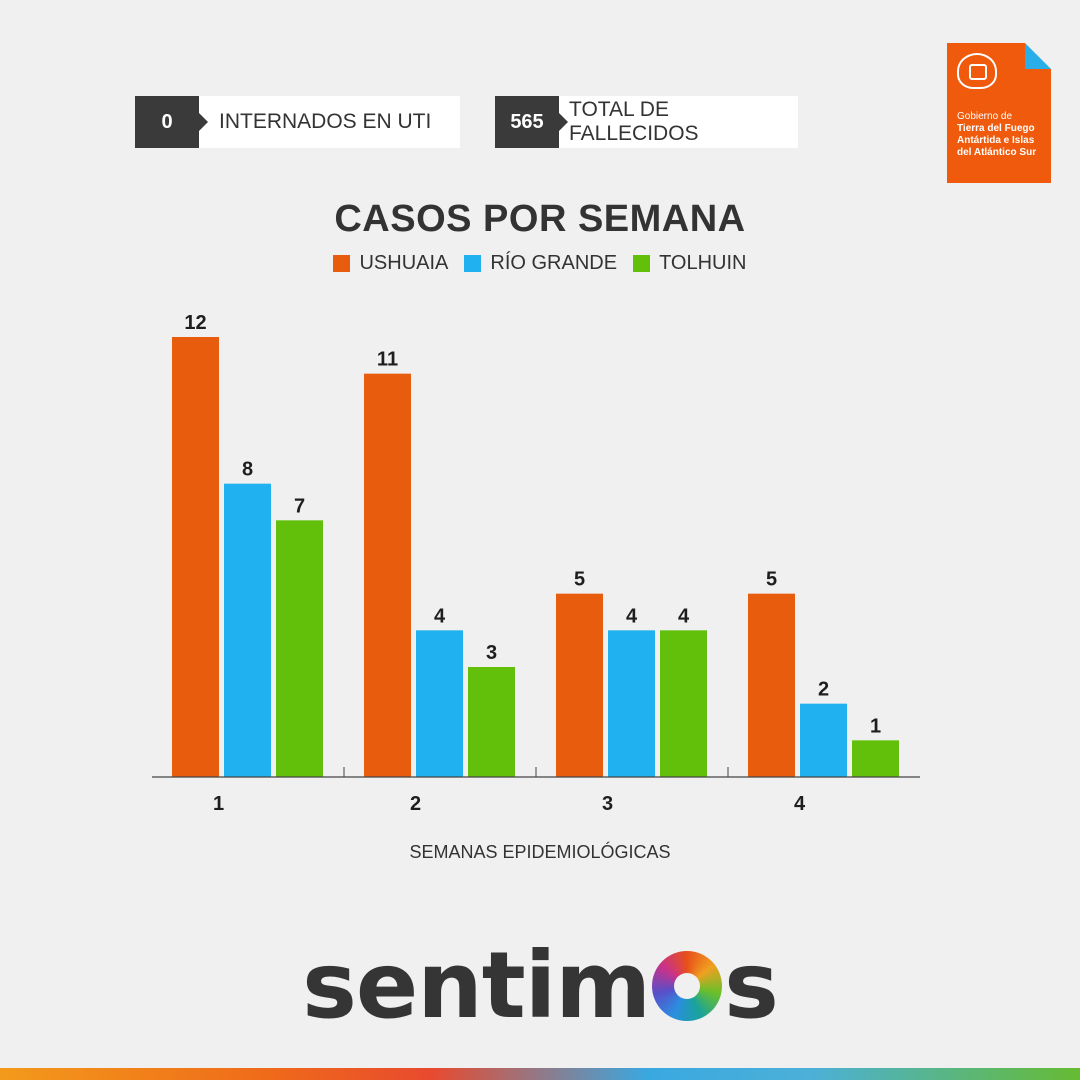 The height and width of the screenshot is (1080, 1080). I want to click on value-label-ushuaia-week-2: 11, so click(387, 360).